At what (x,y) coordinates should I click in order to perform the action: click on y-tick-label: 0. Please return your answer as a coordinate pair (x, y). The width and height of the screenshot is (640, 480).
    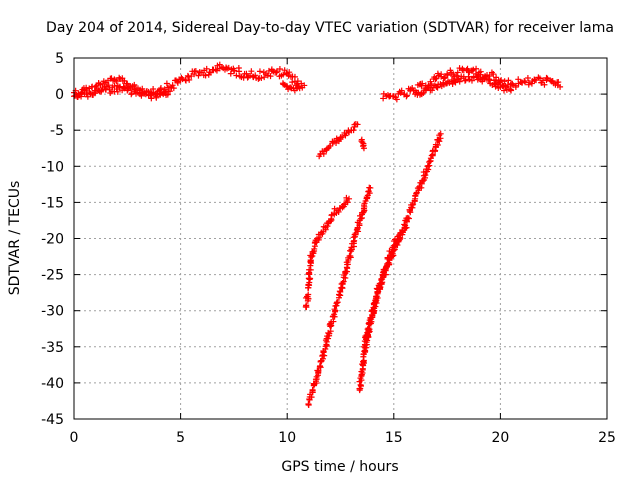
    Looking at the image, I should click on (59, 95).